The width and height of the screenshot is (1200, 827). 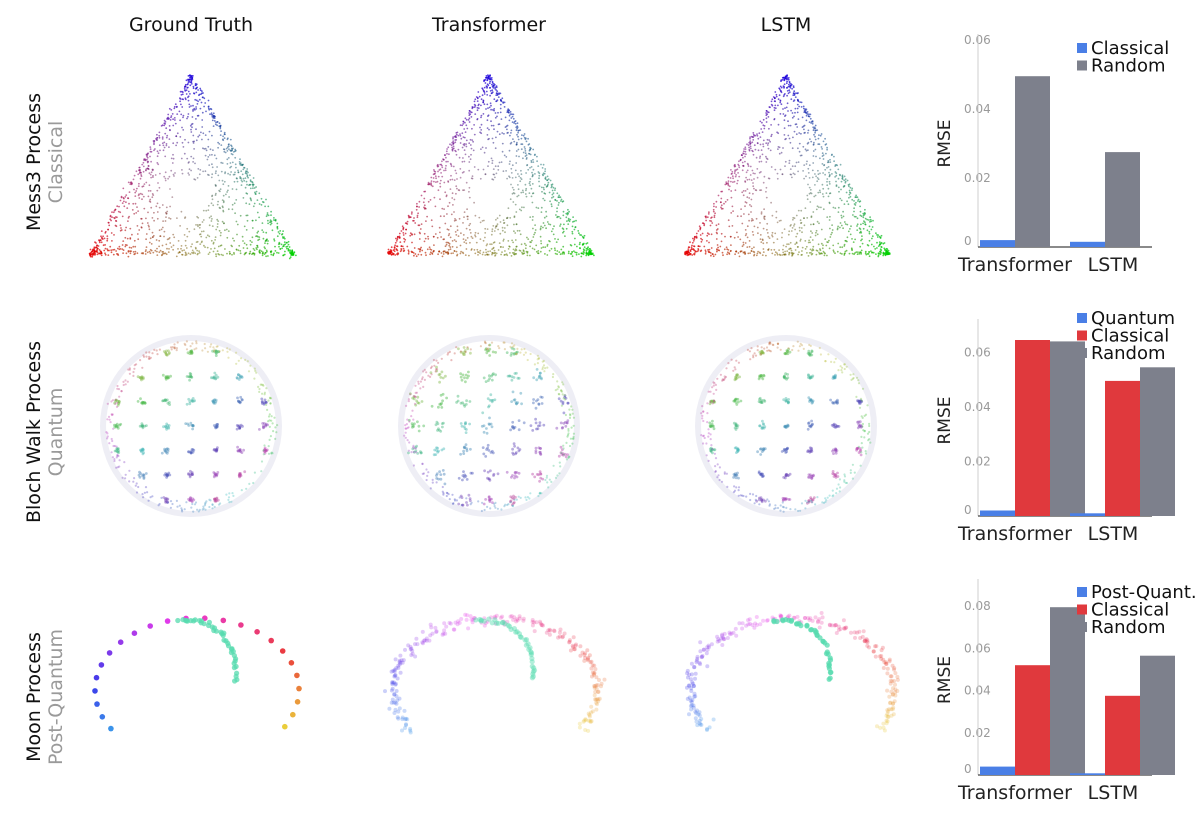 I want to click on y-tick-label: 0.08, so click(x=977, y=606).